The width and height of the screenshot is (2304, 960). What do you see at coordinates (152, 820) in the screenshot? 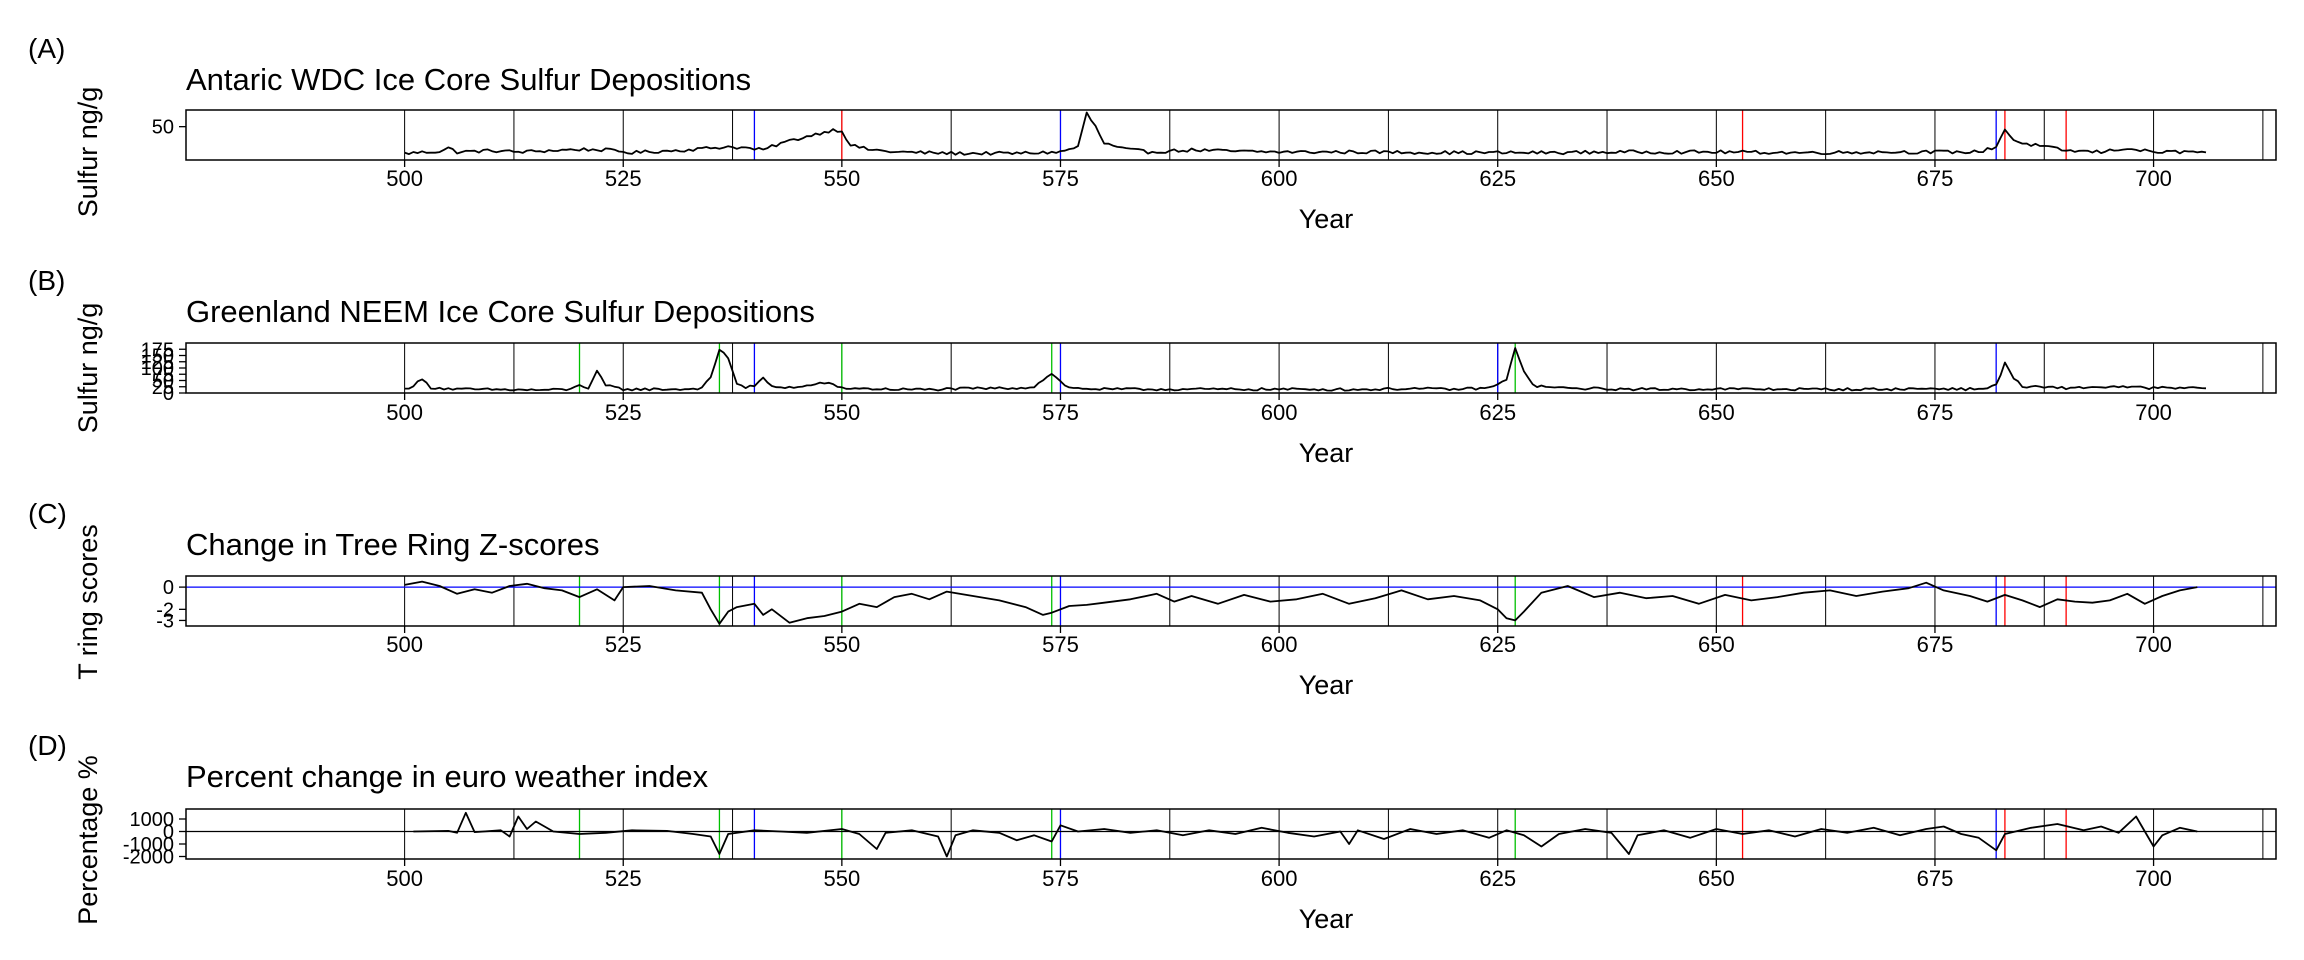
I see `y-tick-label: 1000` at bounding box center [152, 820].